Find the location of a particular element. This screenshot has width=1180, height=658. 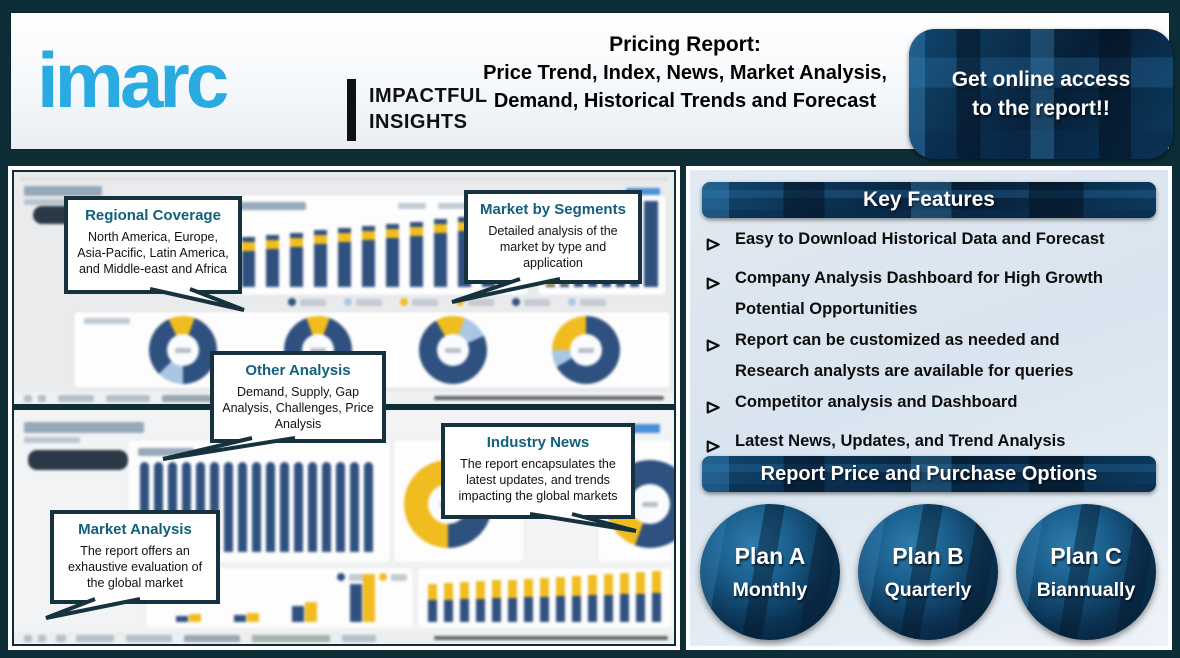

plan-name: Plan A is located at coordinates (770, 555).